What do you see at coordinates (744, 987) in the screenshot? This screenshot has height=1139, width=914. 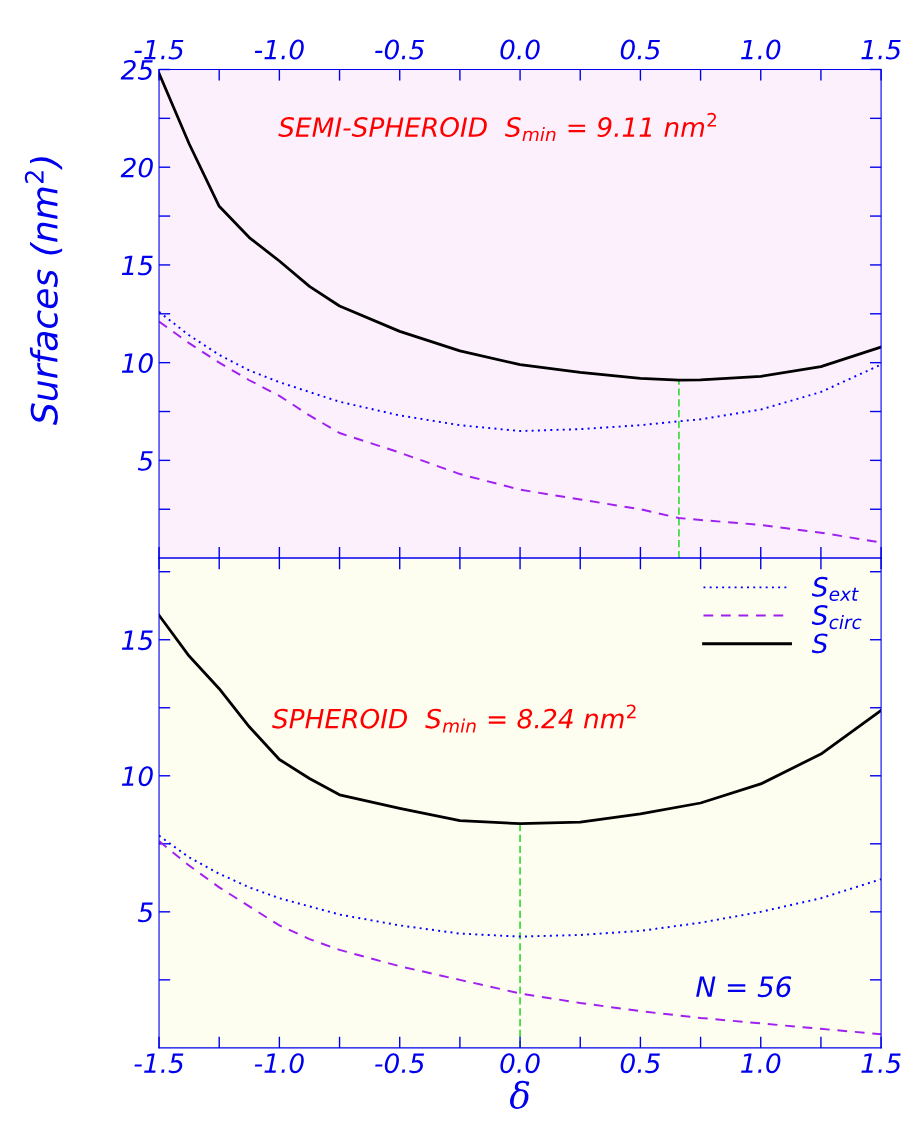 I see `annotation: N = 56` at bounding box center [744, 987].